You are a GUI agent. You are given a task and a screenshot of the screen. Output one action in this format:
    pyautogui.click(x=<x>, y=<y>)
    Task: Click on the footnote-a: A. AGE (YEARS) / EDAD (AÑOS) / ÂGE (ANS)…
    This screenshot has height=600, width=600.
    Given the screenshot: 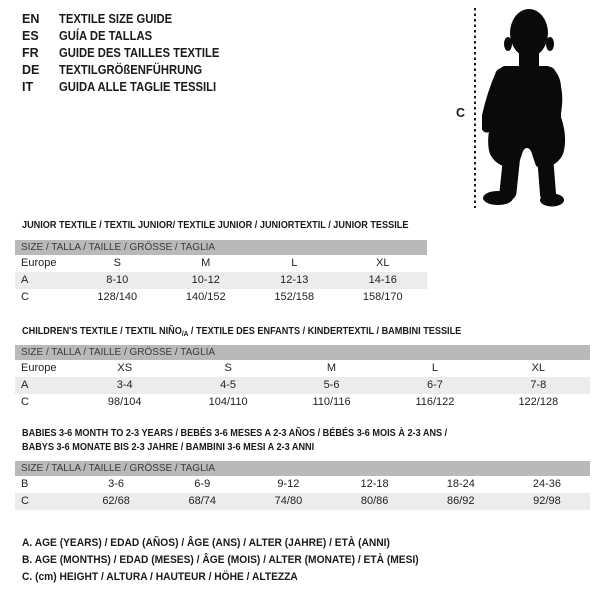 What is the action you would take?
    pyautogui.click(x=235, y=543)
    